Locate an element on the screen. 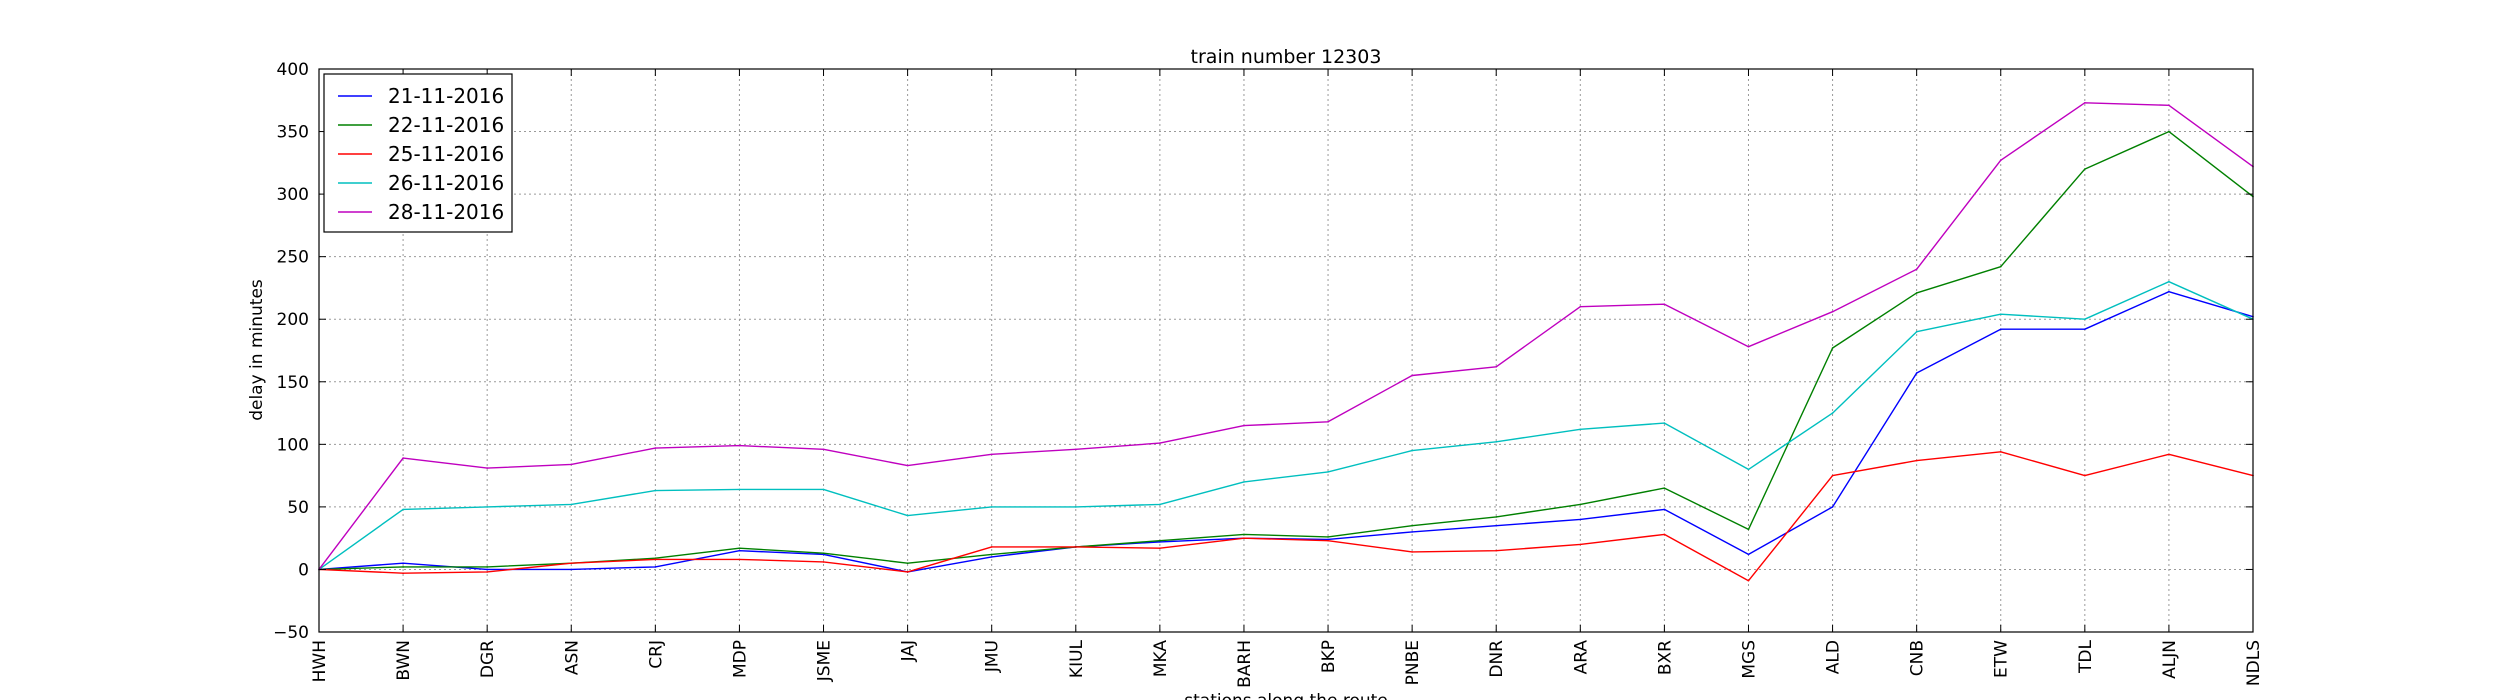 The image size is (2500, 700). legend-box is located at coordinates (418, 153).